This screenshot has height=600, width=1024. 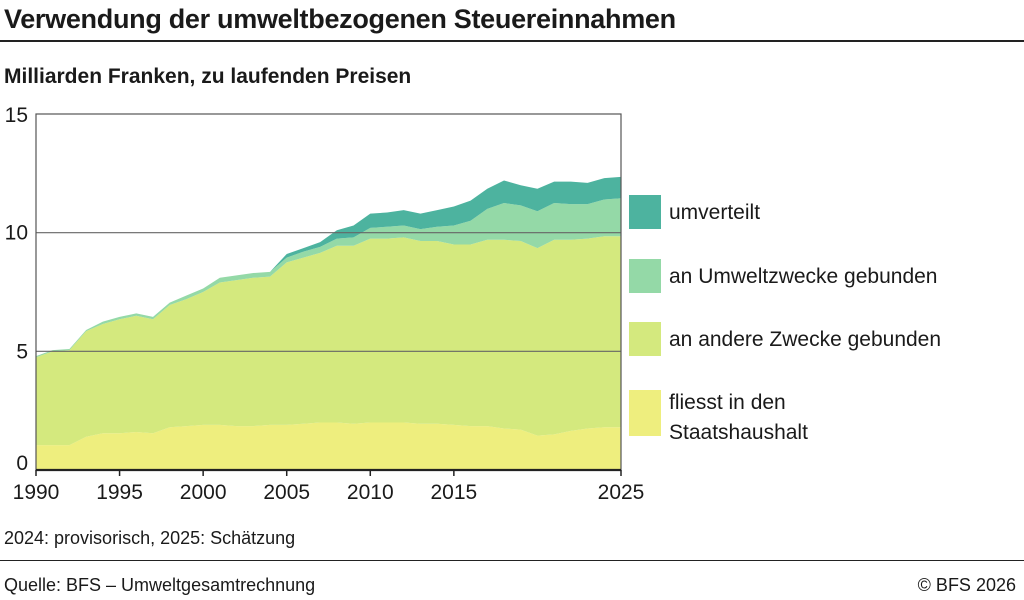 I want to click on legend-item-1: umverteilt, so click(x=694, y=212).